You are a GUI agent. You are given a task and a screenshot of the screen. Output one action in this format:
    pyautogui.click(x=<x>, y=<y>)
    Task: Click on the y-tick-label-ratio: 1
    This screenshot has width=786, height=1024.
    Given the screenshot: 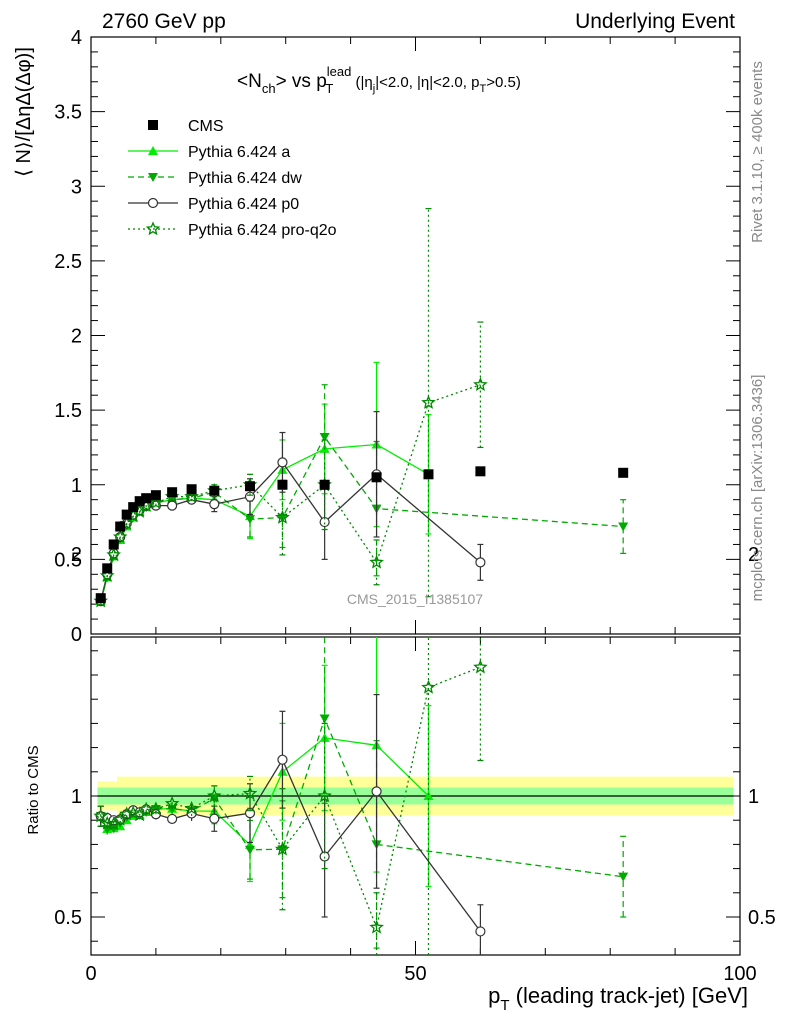 What is the action you would take?
    pyautogui.click(x=76, y=797)
    